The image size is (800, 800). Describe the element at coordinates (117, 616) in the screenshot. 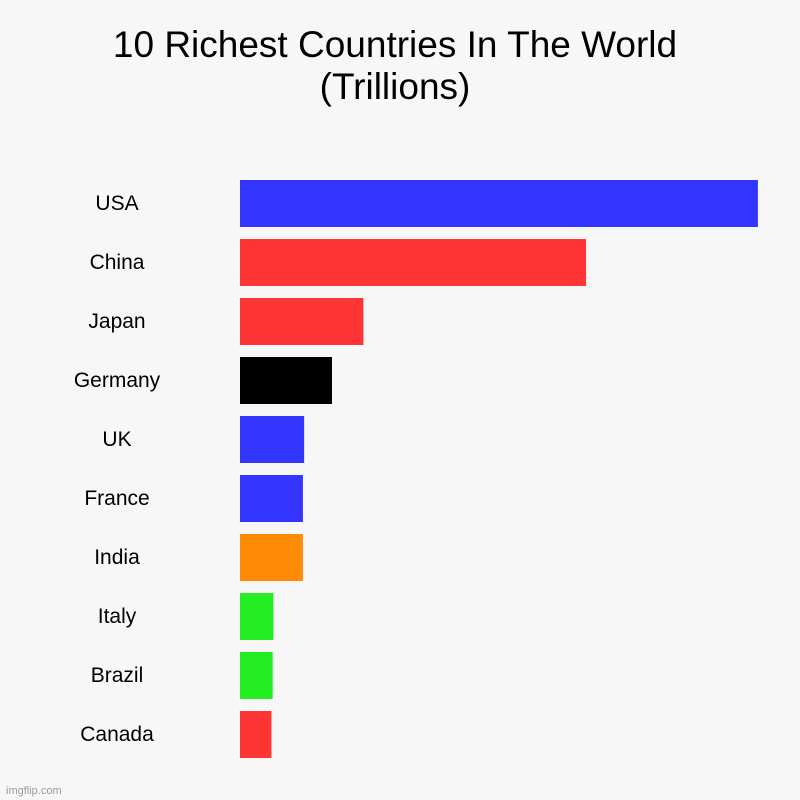

I see `category-label-italy: Italy` at that location.